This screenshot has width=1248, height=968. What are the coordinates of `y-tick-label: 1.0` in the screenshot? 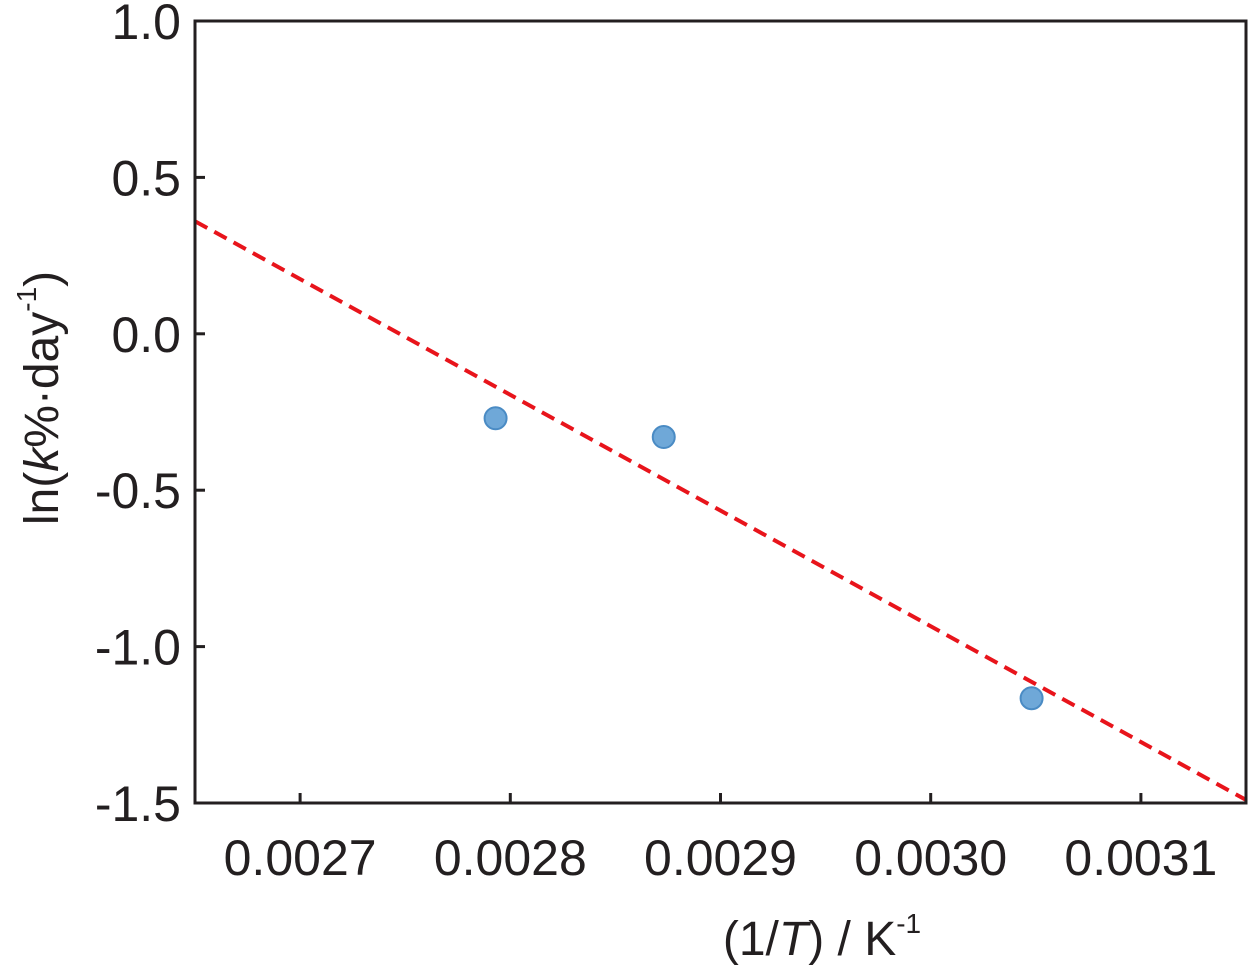 It's located at (146, 25).